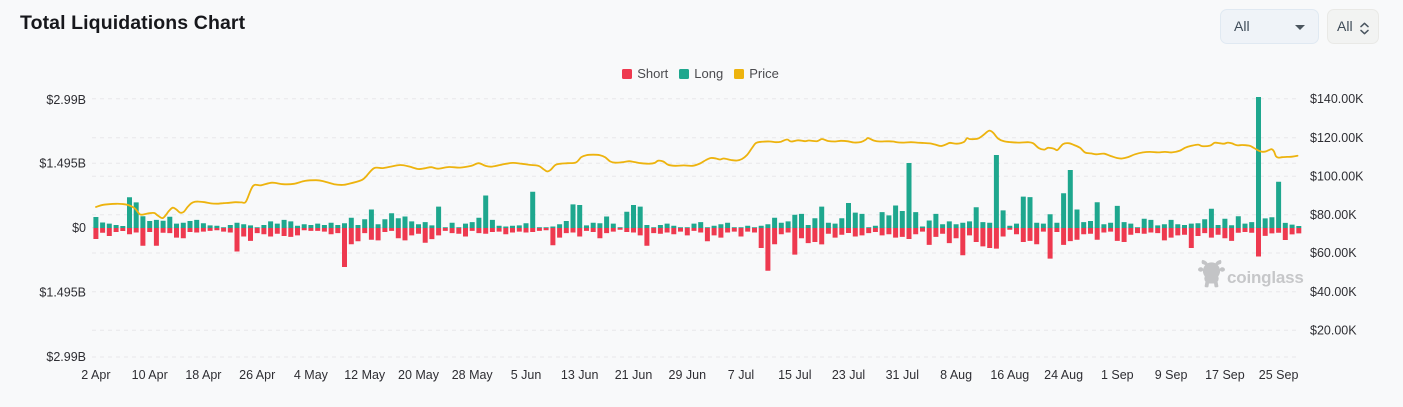  What do you see at coordinates (1265, 277) in the screenshot?
I see `svg-text: coinglass` at bounding box center [1265, 277].